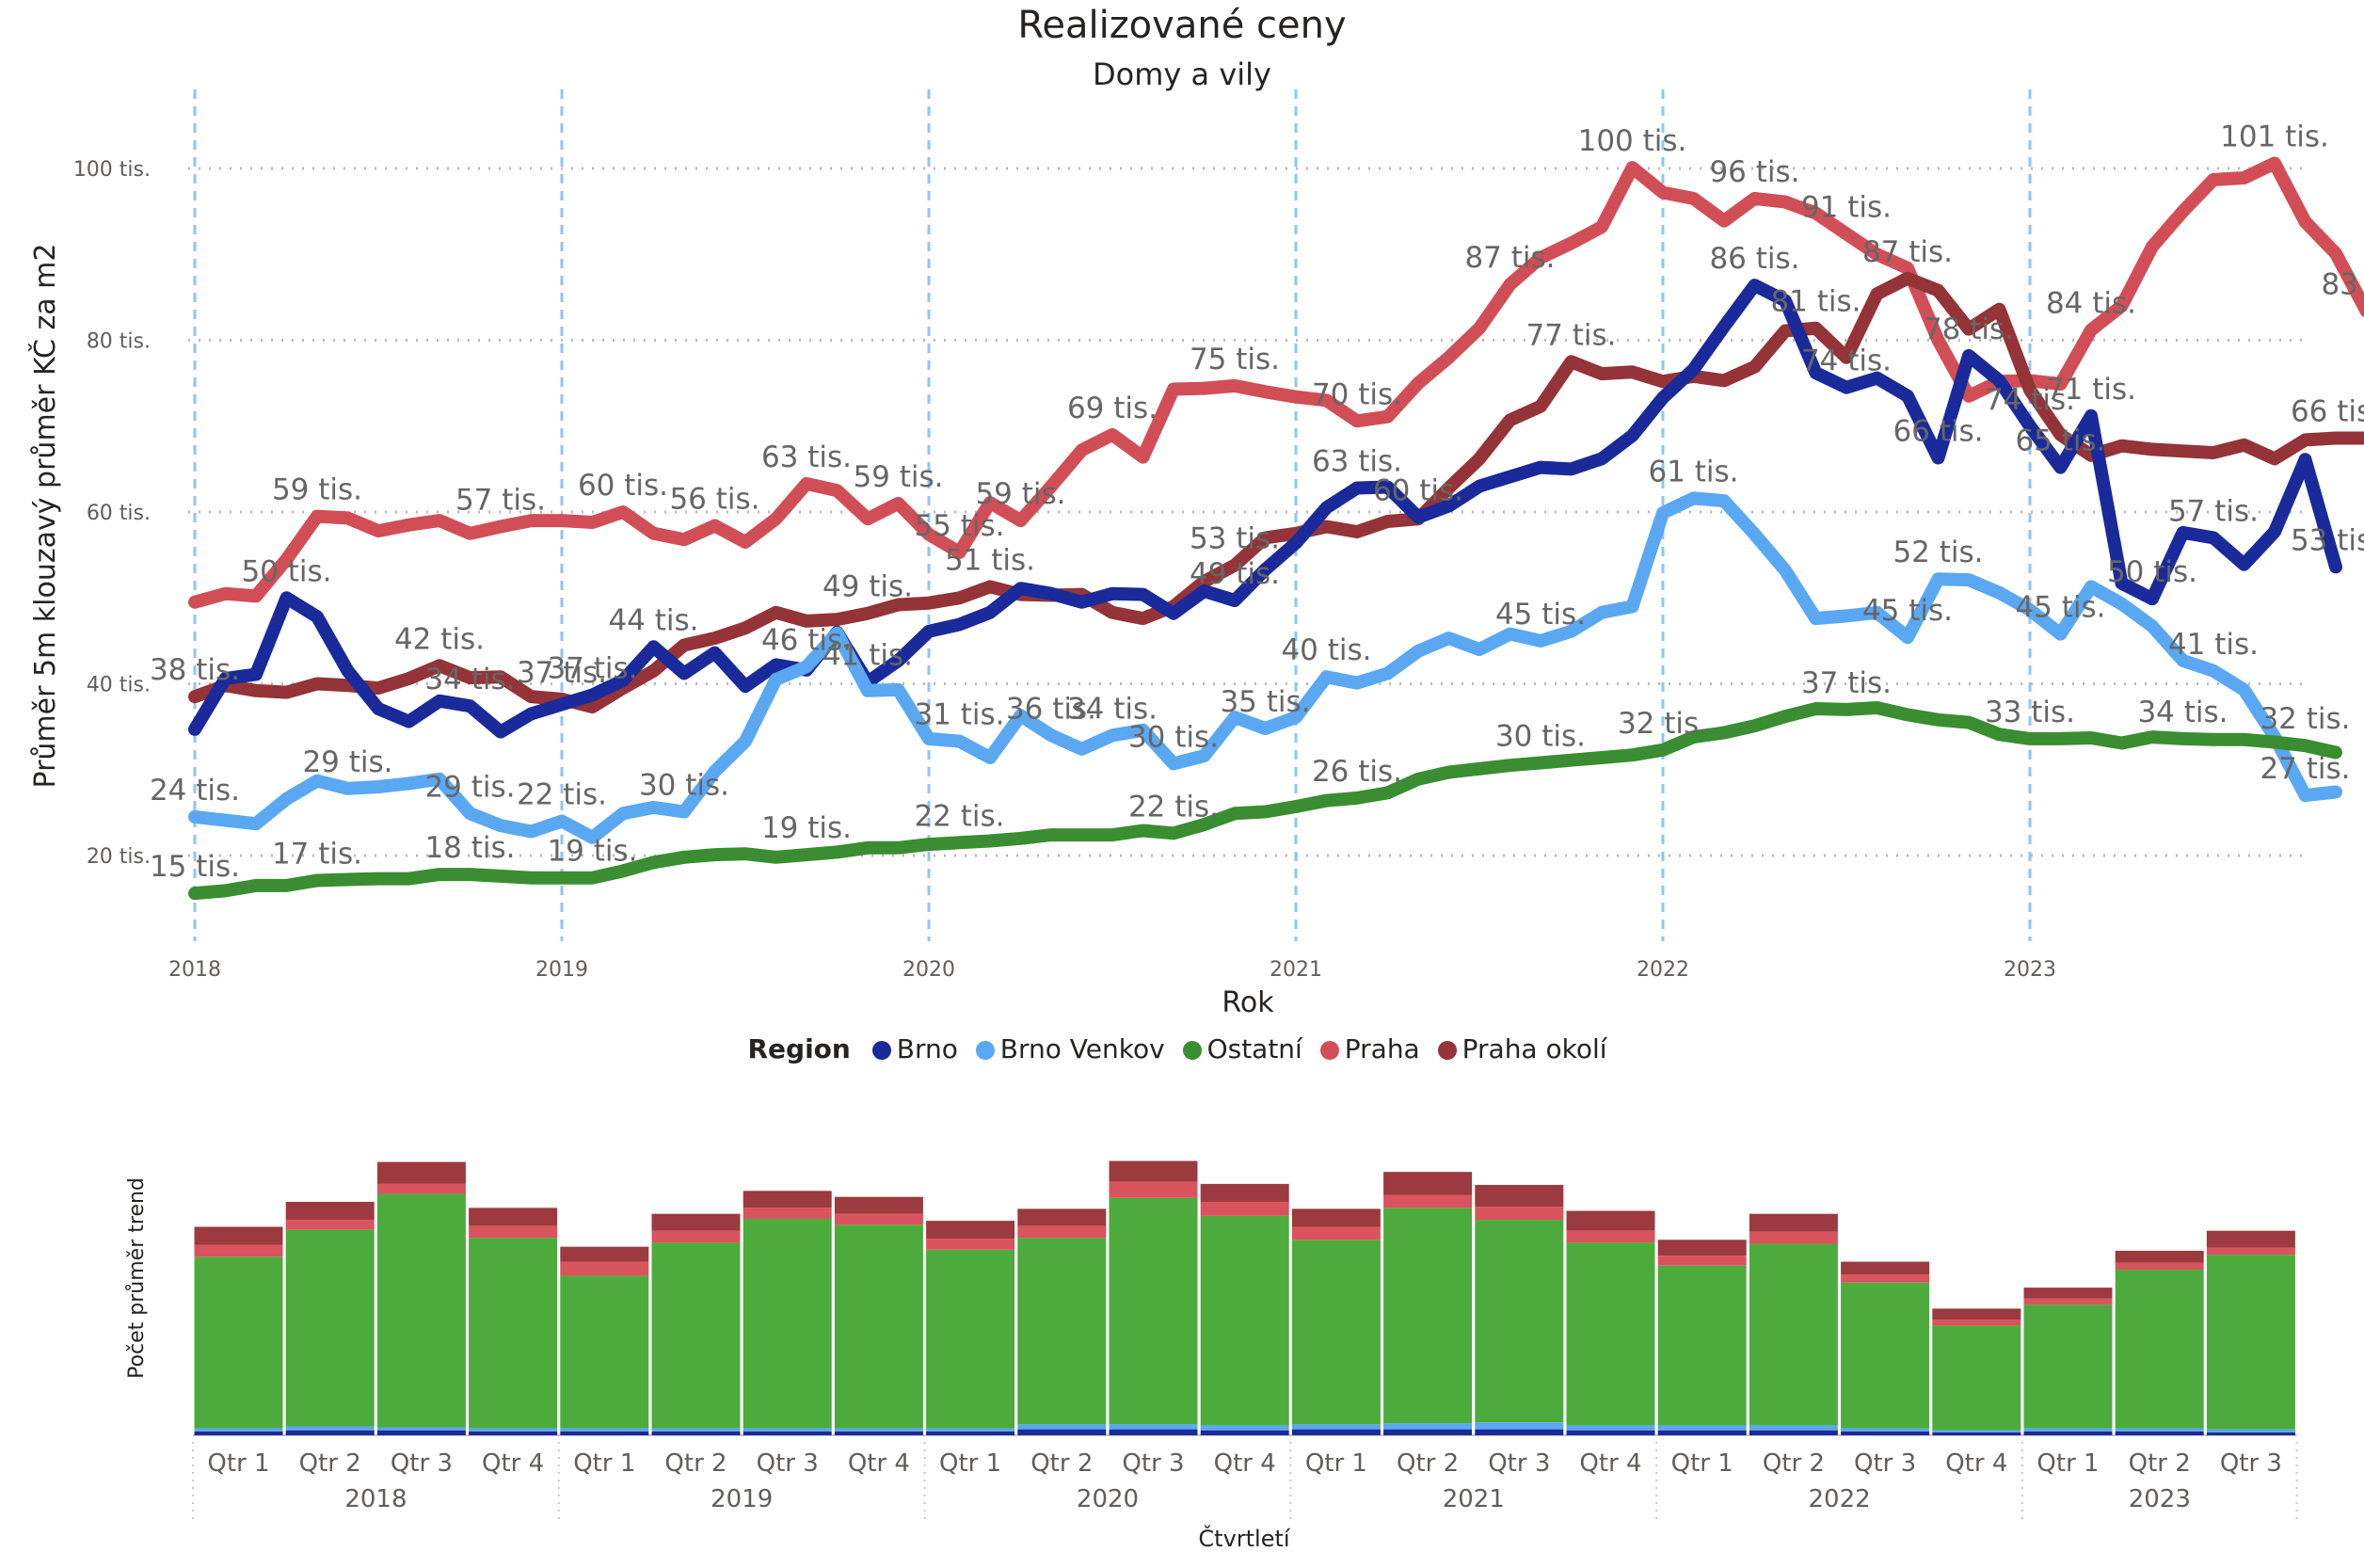 The width and height of the screenshot is (2364, 1568). I want to click on data-label: 71 tis., so click(2091, 390).